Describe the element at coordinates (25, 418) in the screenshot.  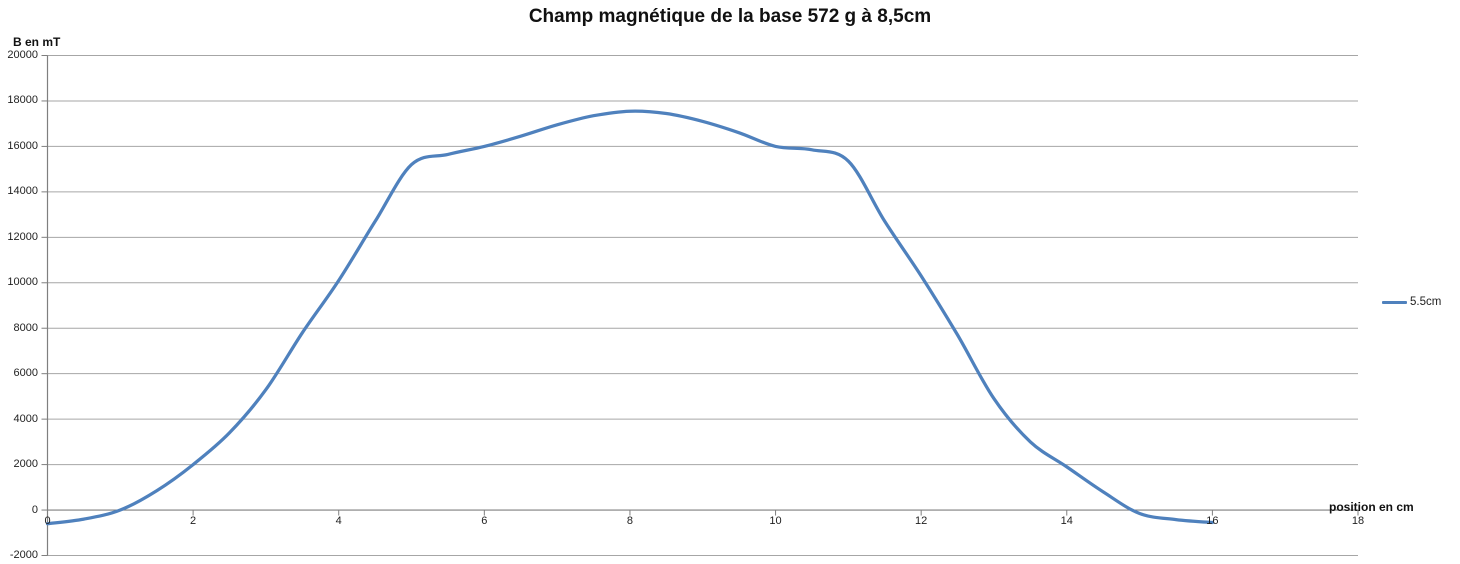
I see `y-axis-tick-label: 4000` at that location.